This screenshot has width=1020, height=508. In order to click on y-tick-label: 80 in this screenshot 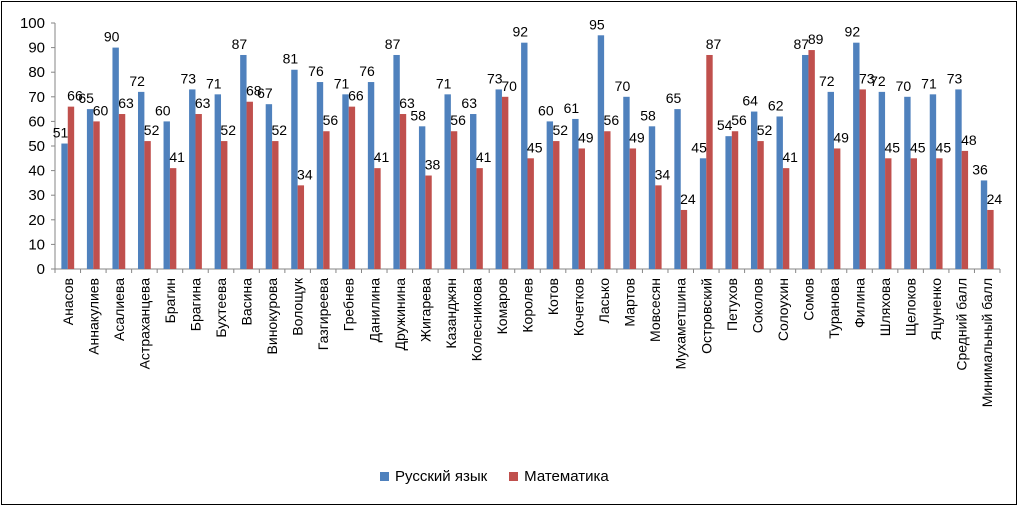, I will do `click(36, 72)`.